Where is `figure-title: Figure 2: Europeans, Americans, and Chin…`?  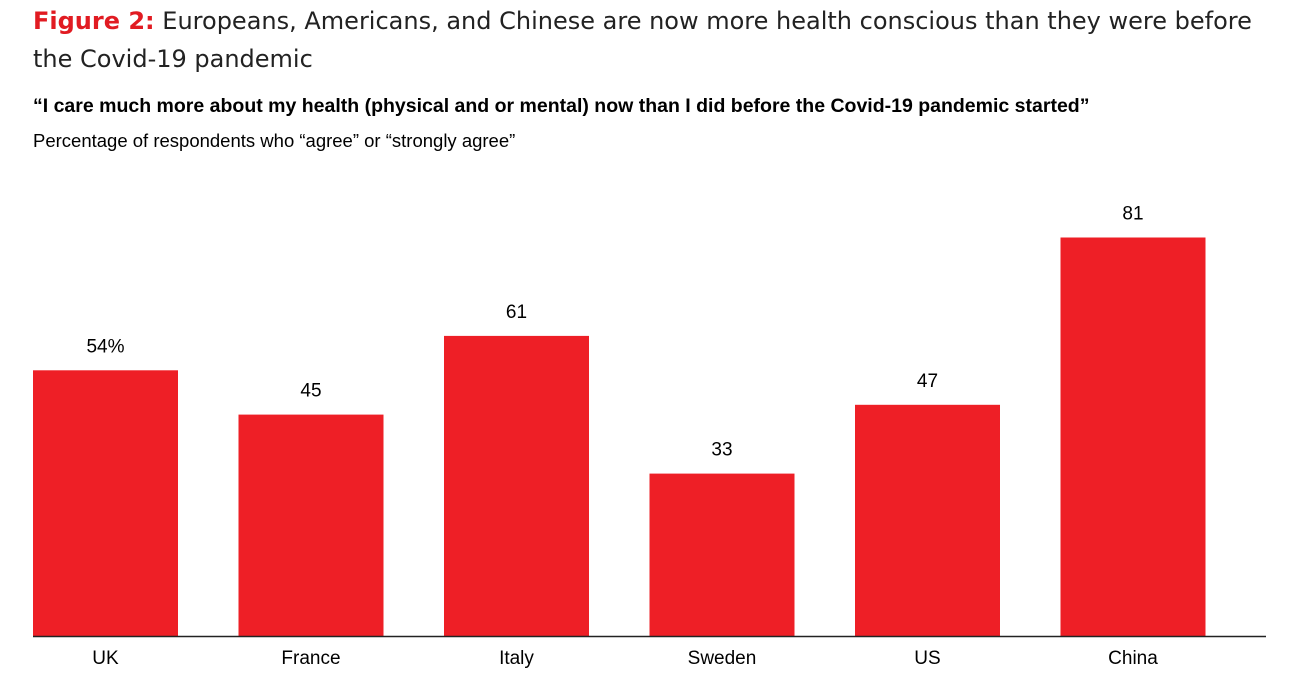 figure-title: Figure 2: Europeans, Americans, and Chin… is located at coordinates (653, 40).